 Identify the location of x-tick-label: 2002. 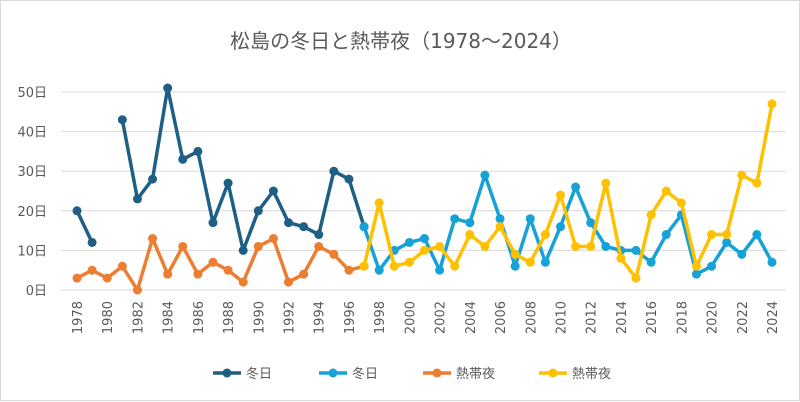
(441, 317).